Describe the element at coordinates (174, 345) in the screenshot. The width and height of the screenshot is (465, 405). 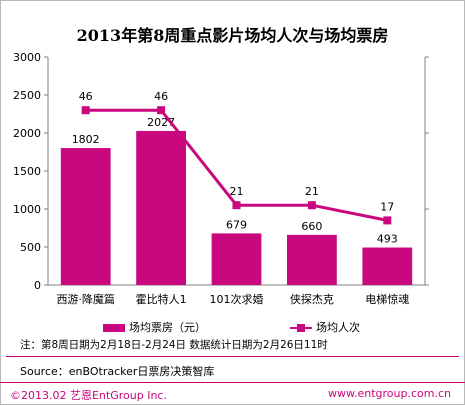
I see `chart-note: 注：第8周日期为2月18日-2月24日 数据统计日期为2月26日11时` at that location.